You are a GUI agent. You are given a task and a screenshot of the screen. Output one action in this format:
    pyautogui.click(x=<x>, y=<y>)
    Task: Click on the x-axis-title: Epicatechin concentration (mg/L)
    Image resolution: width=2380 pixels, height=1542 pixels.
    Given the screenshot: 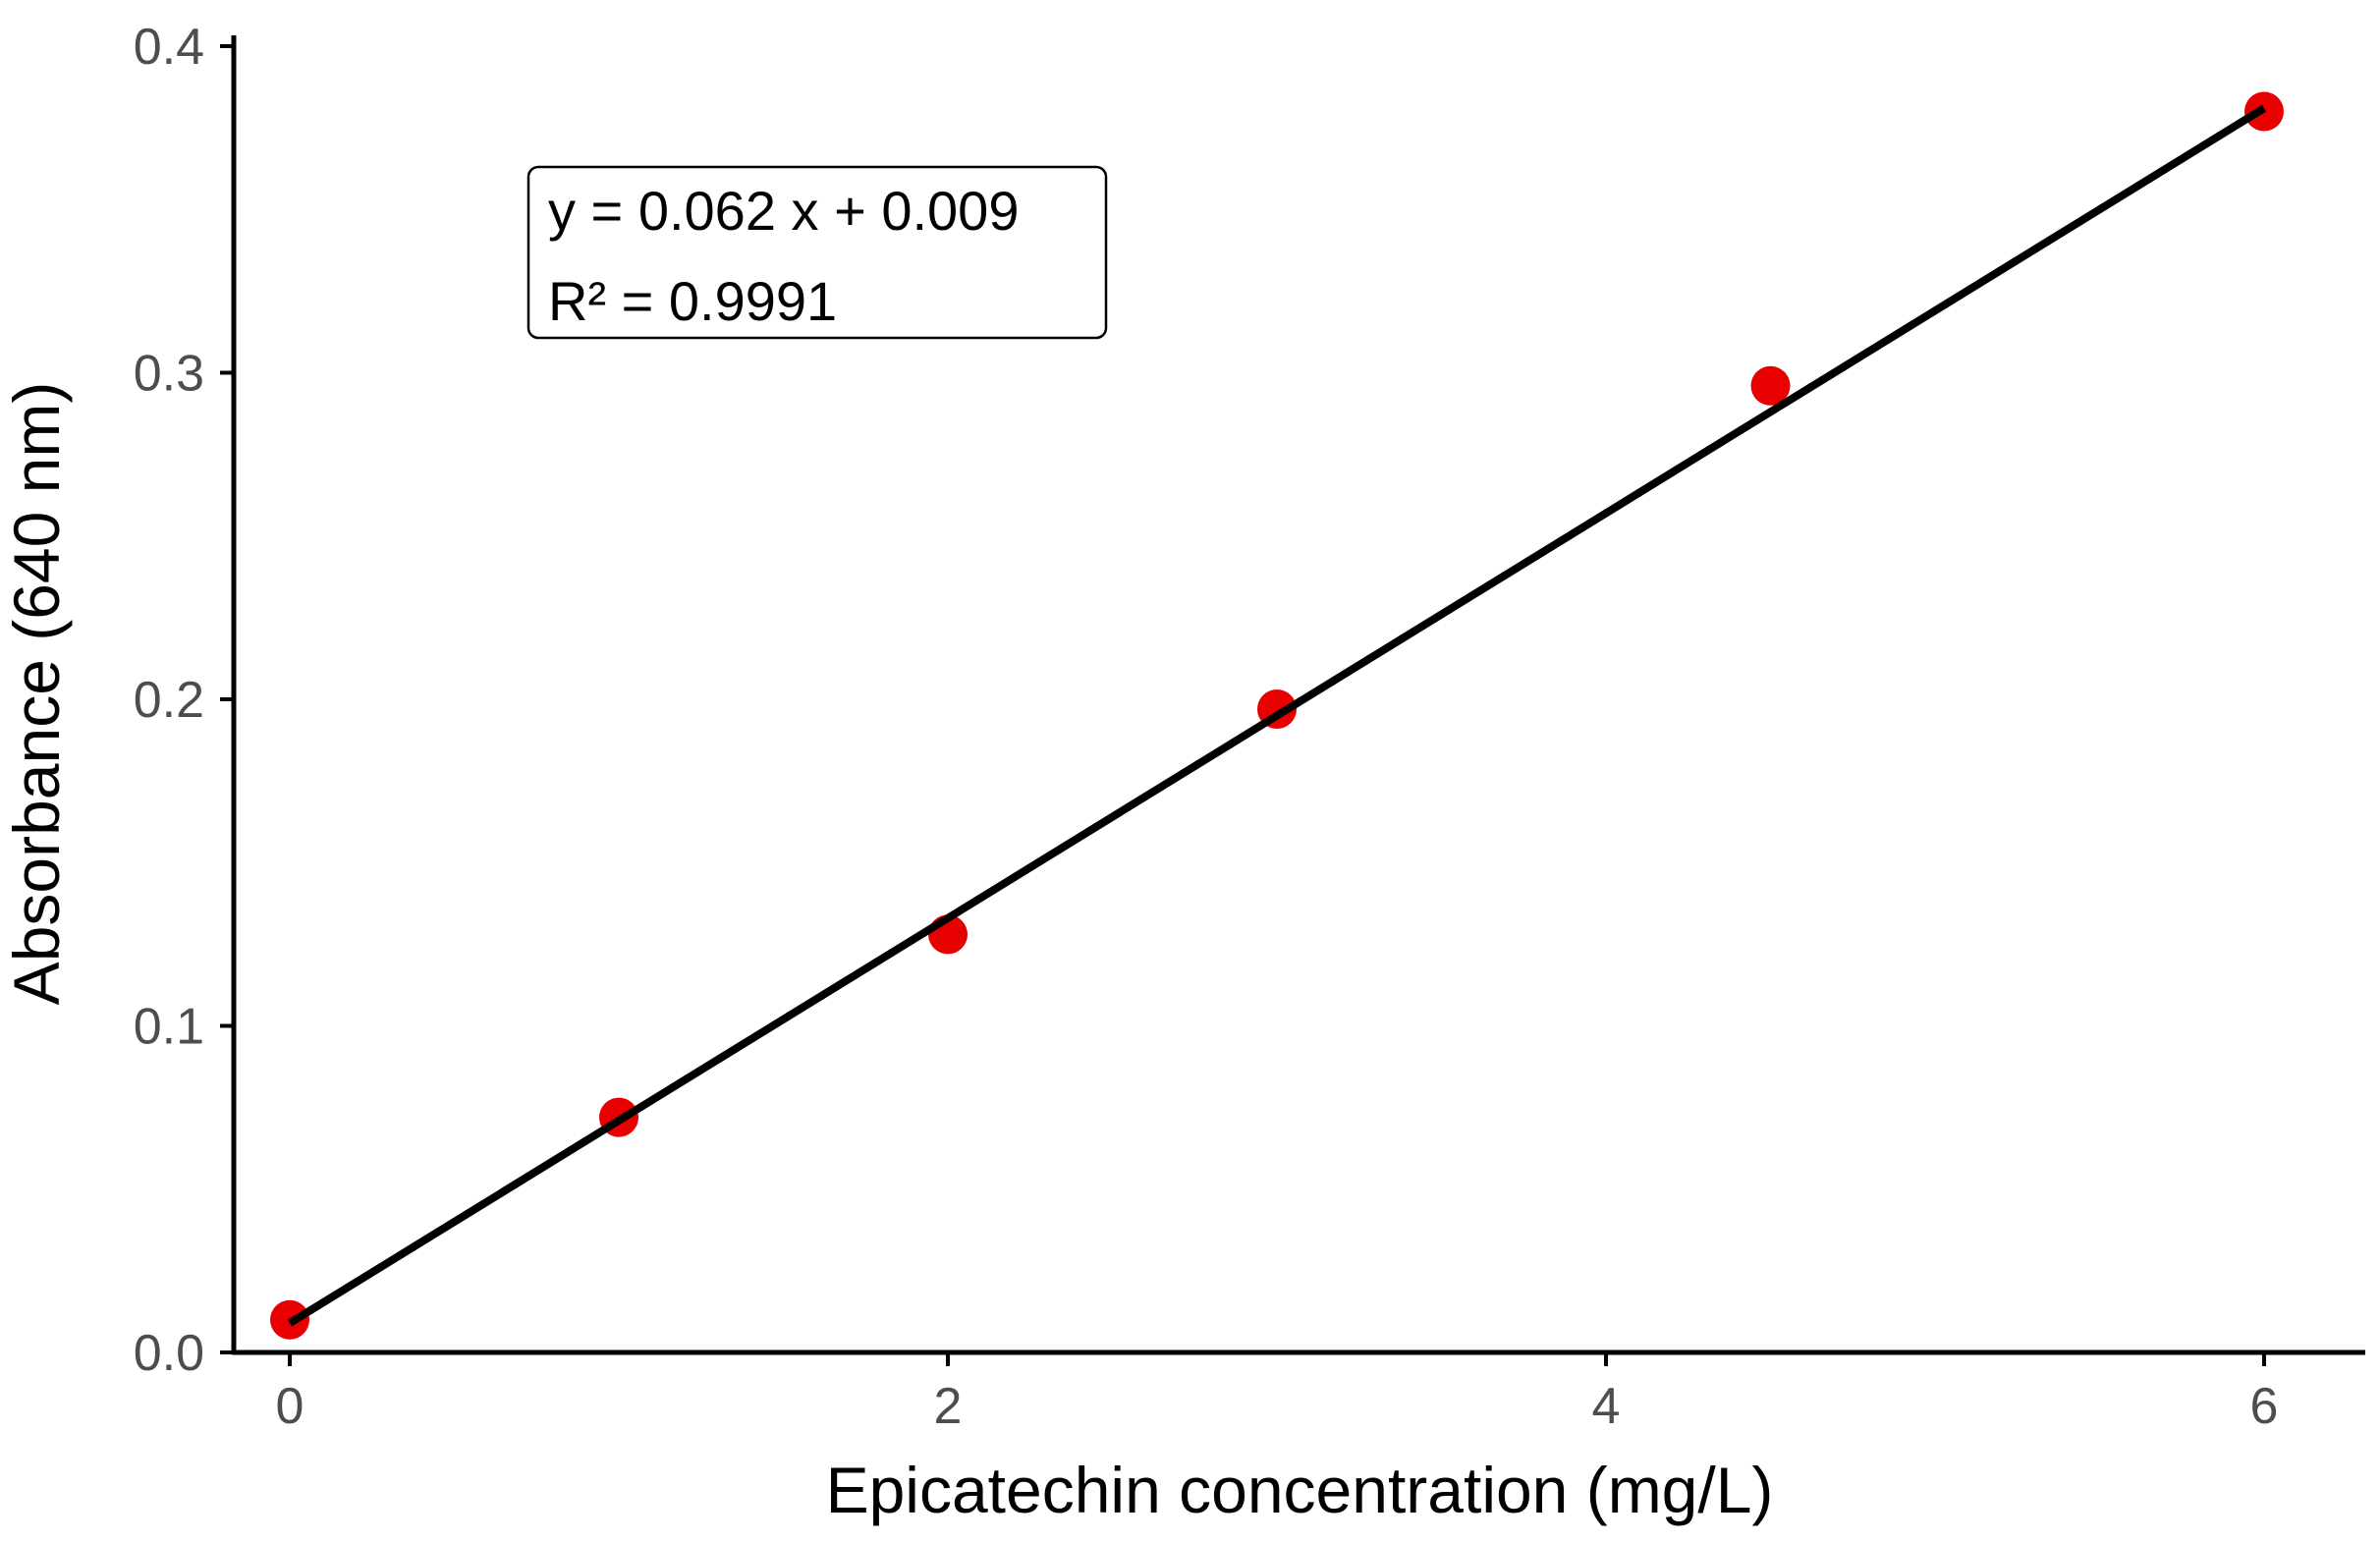 What is the action you would take?
    pyautogui.click(x=1300, y=1490)
    